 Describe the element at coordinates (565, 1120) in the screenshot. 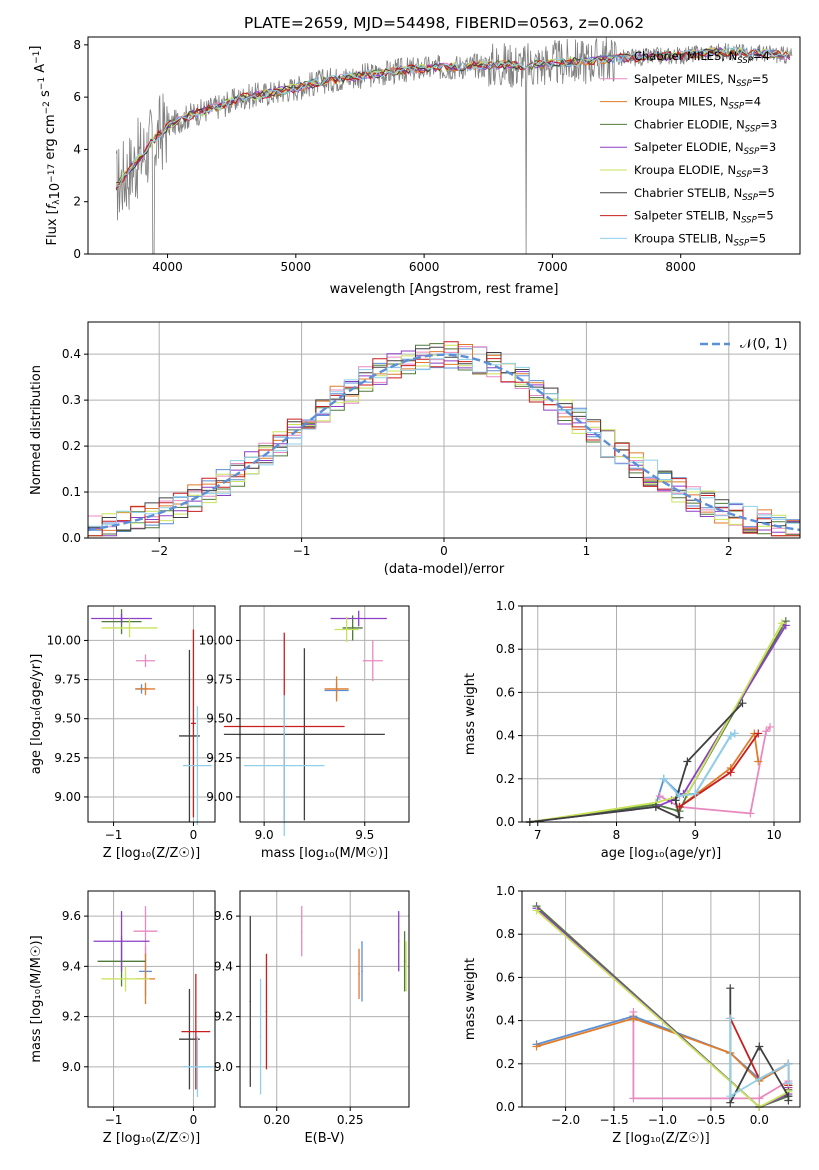

I see `weight_vs_Z-xtick-label: −2.0` at that location.